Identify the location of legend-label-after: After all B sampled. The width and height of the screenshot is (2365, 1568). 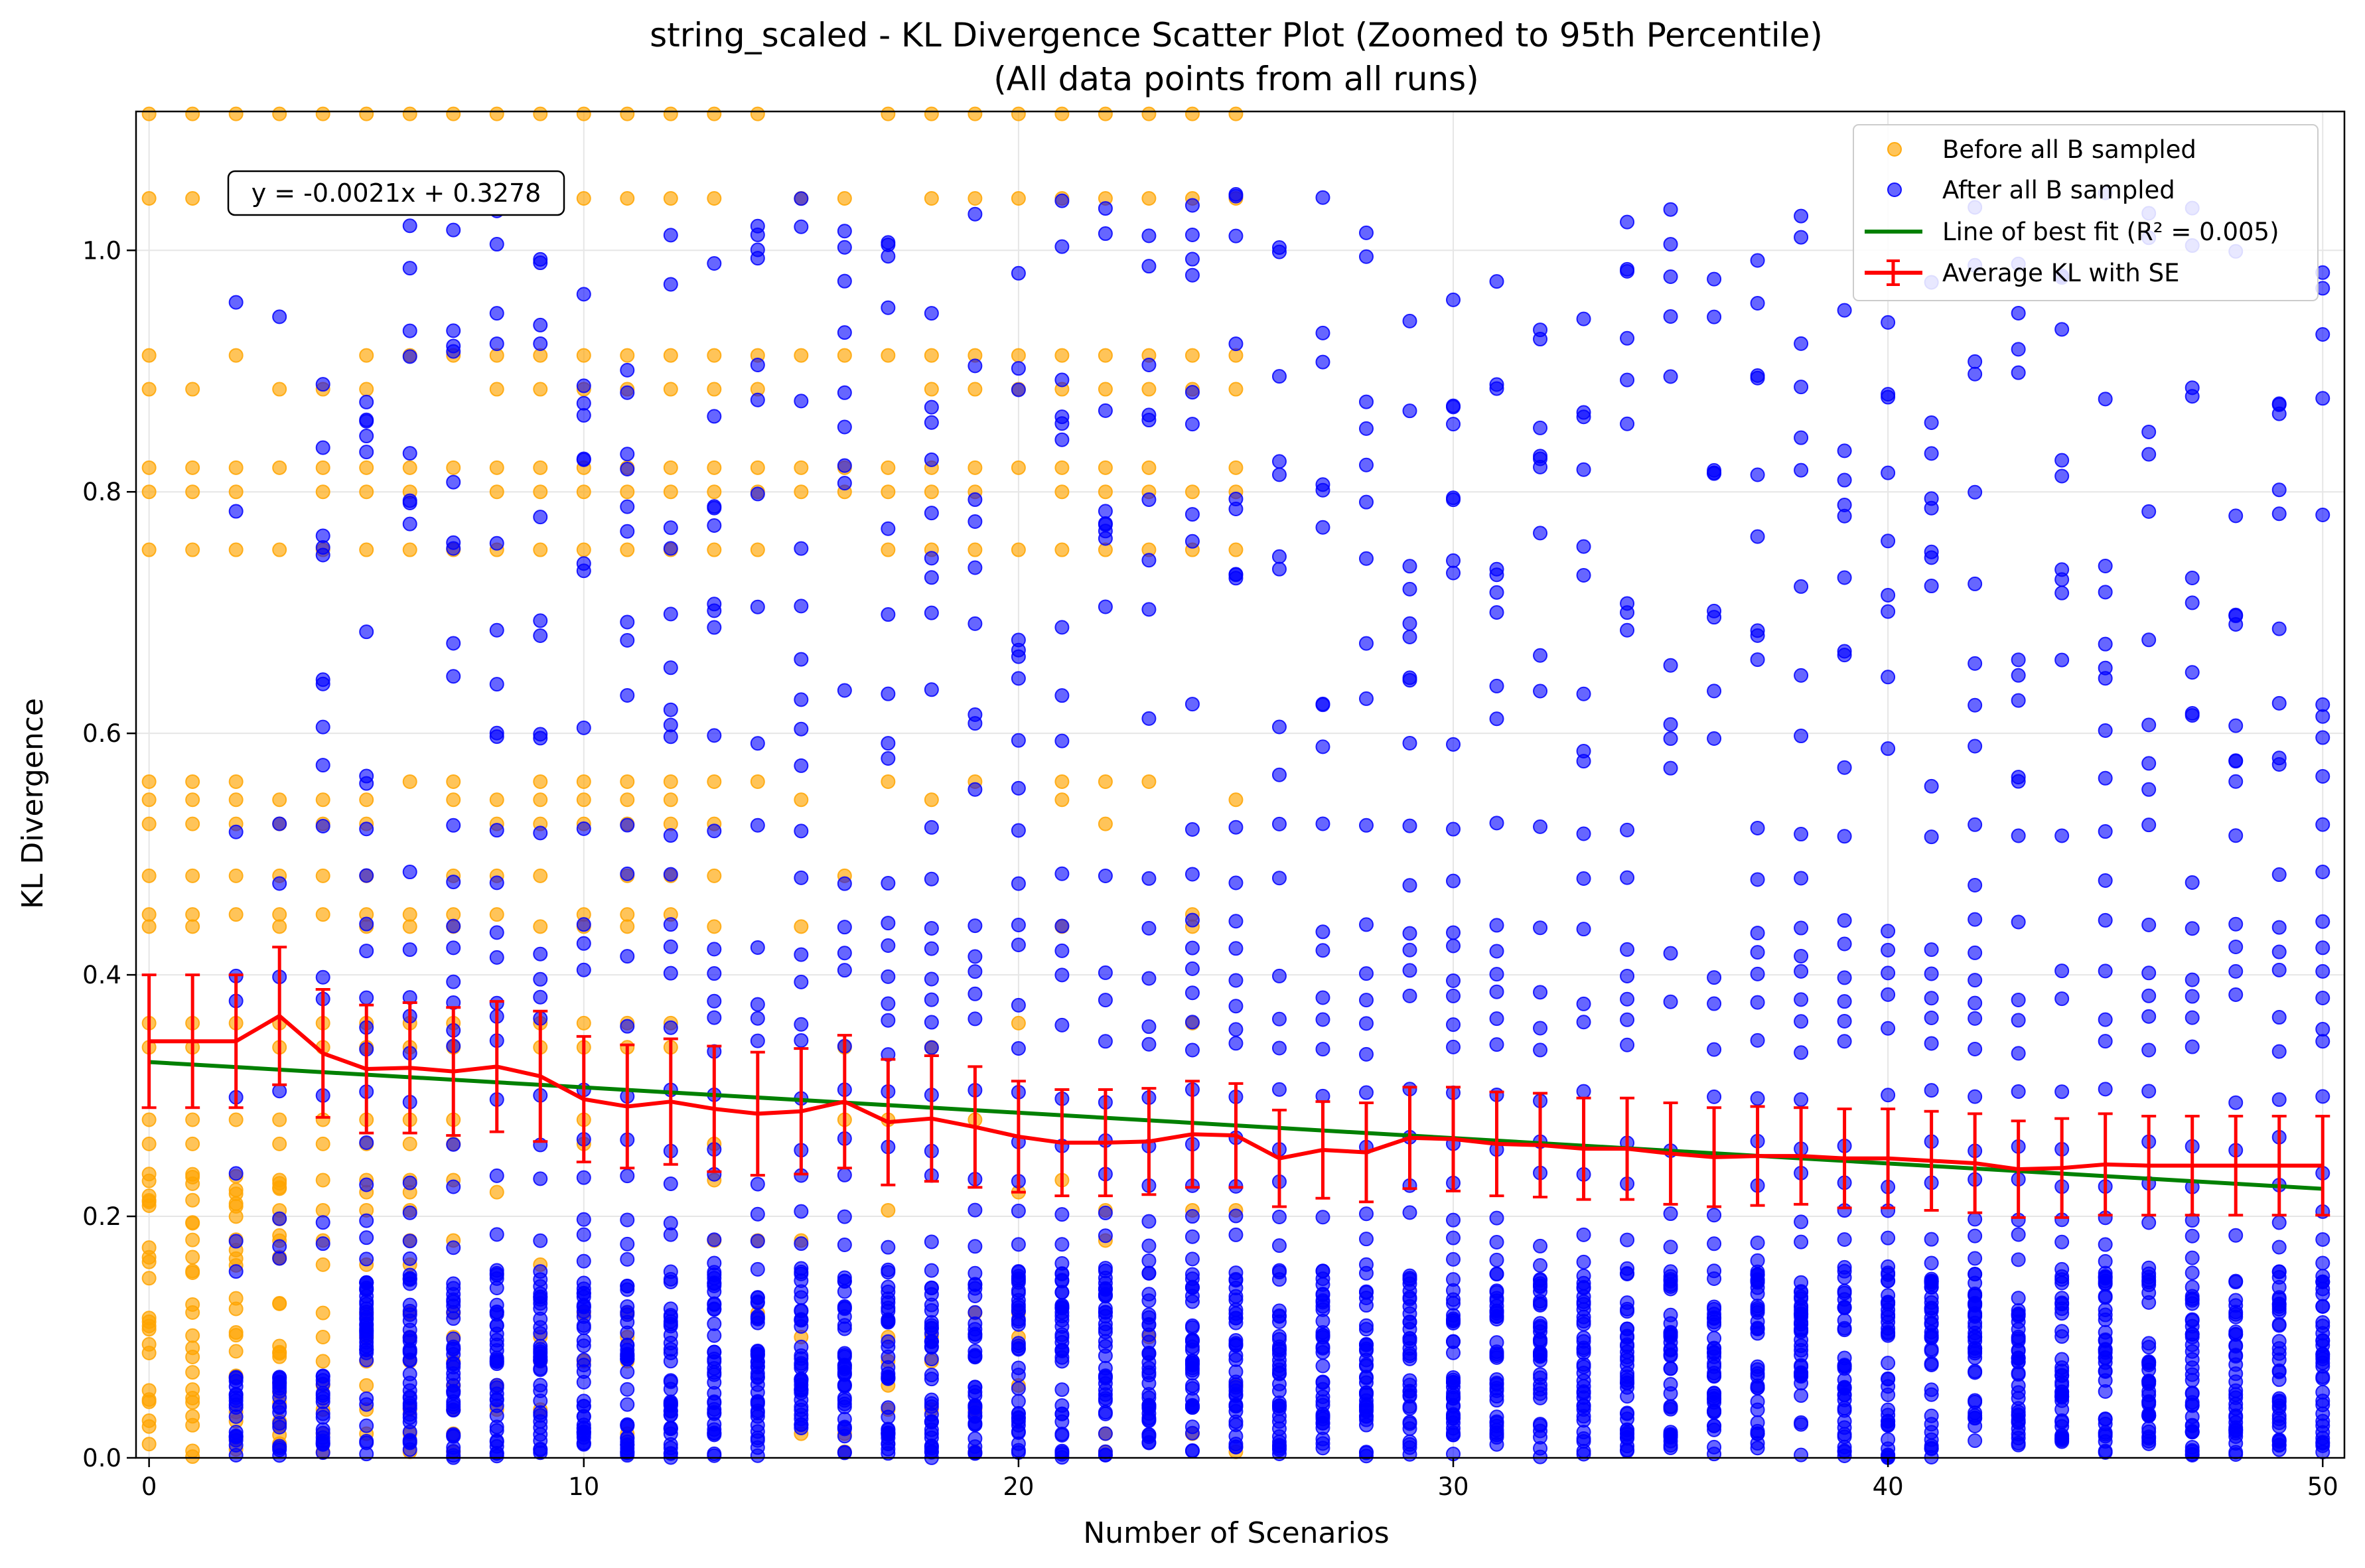
(2058, 190).